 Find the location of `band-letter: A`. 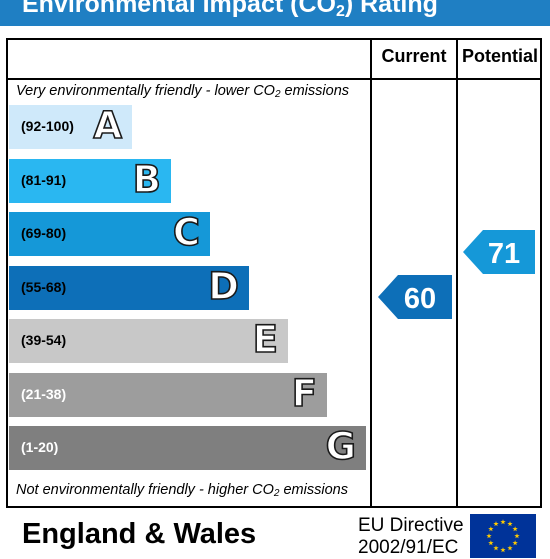

band-letter: A is located at coordinates (108, 125).